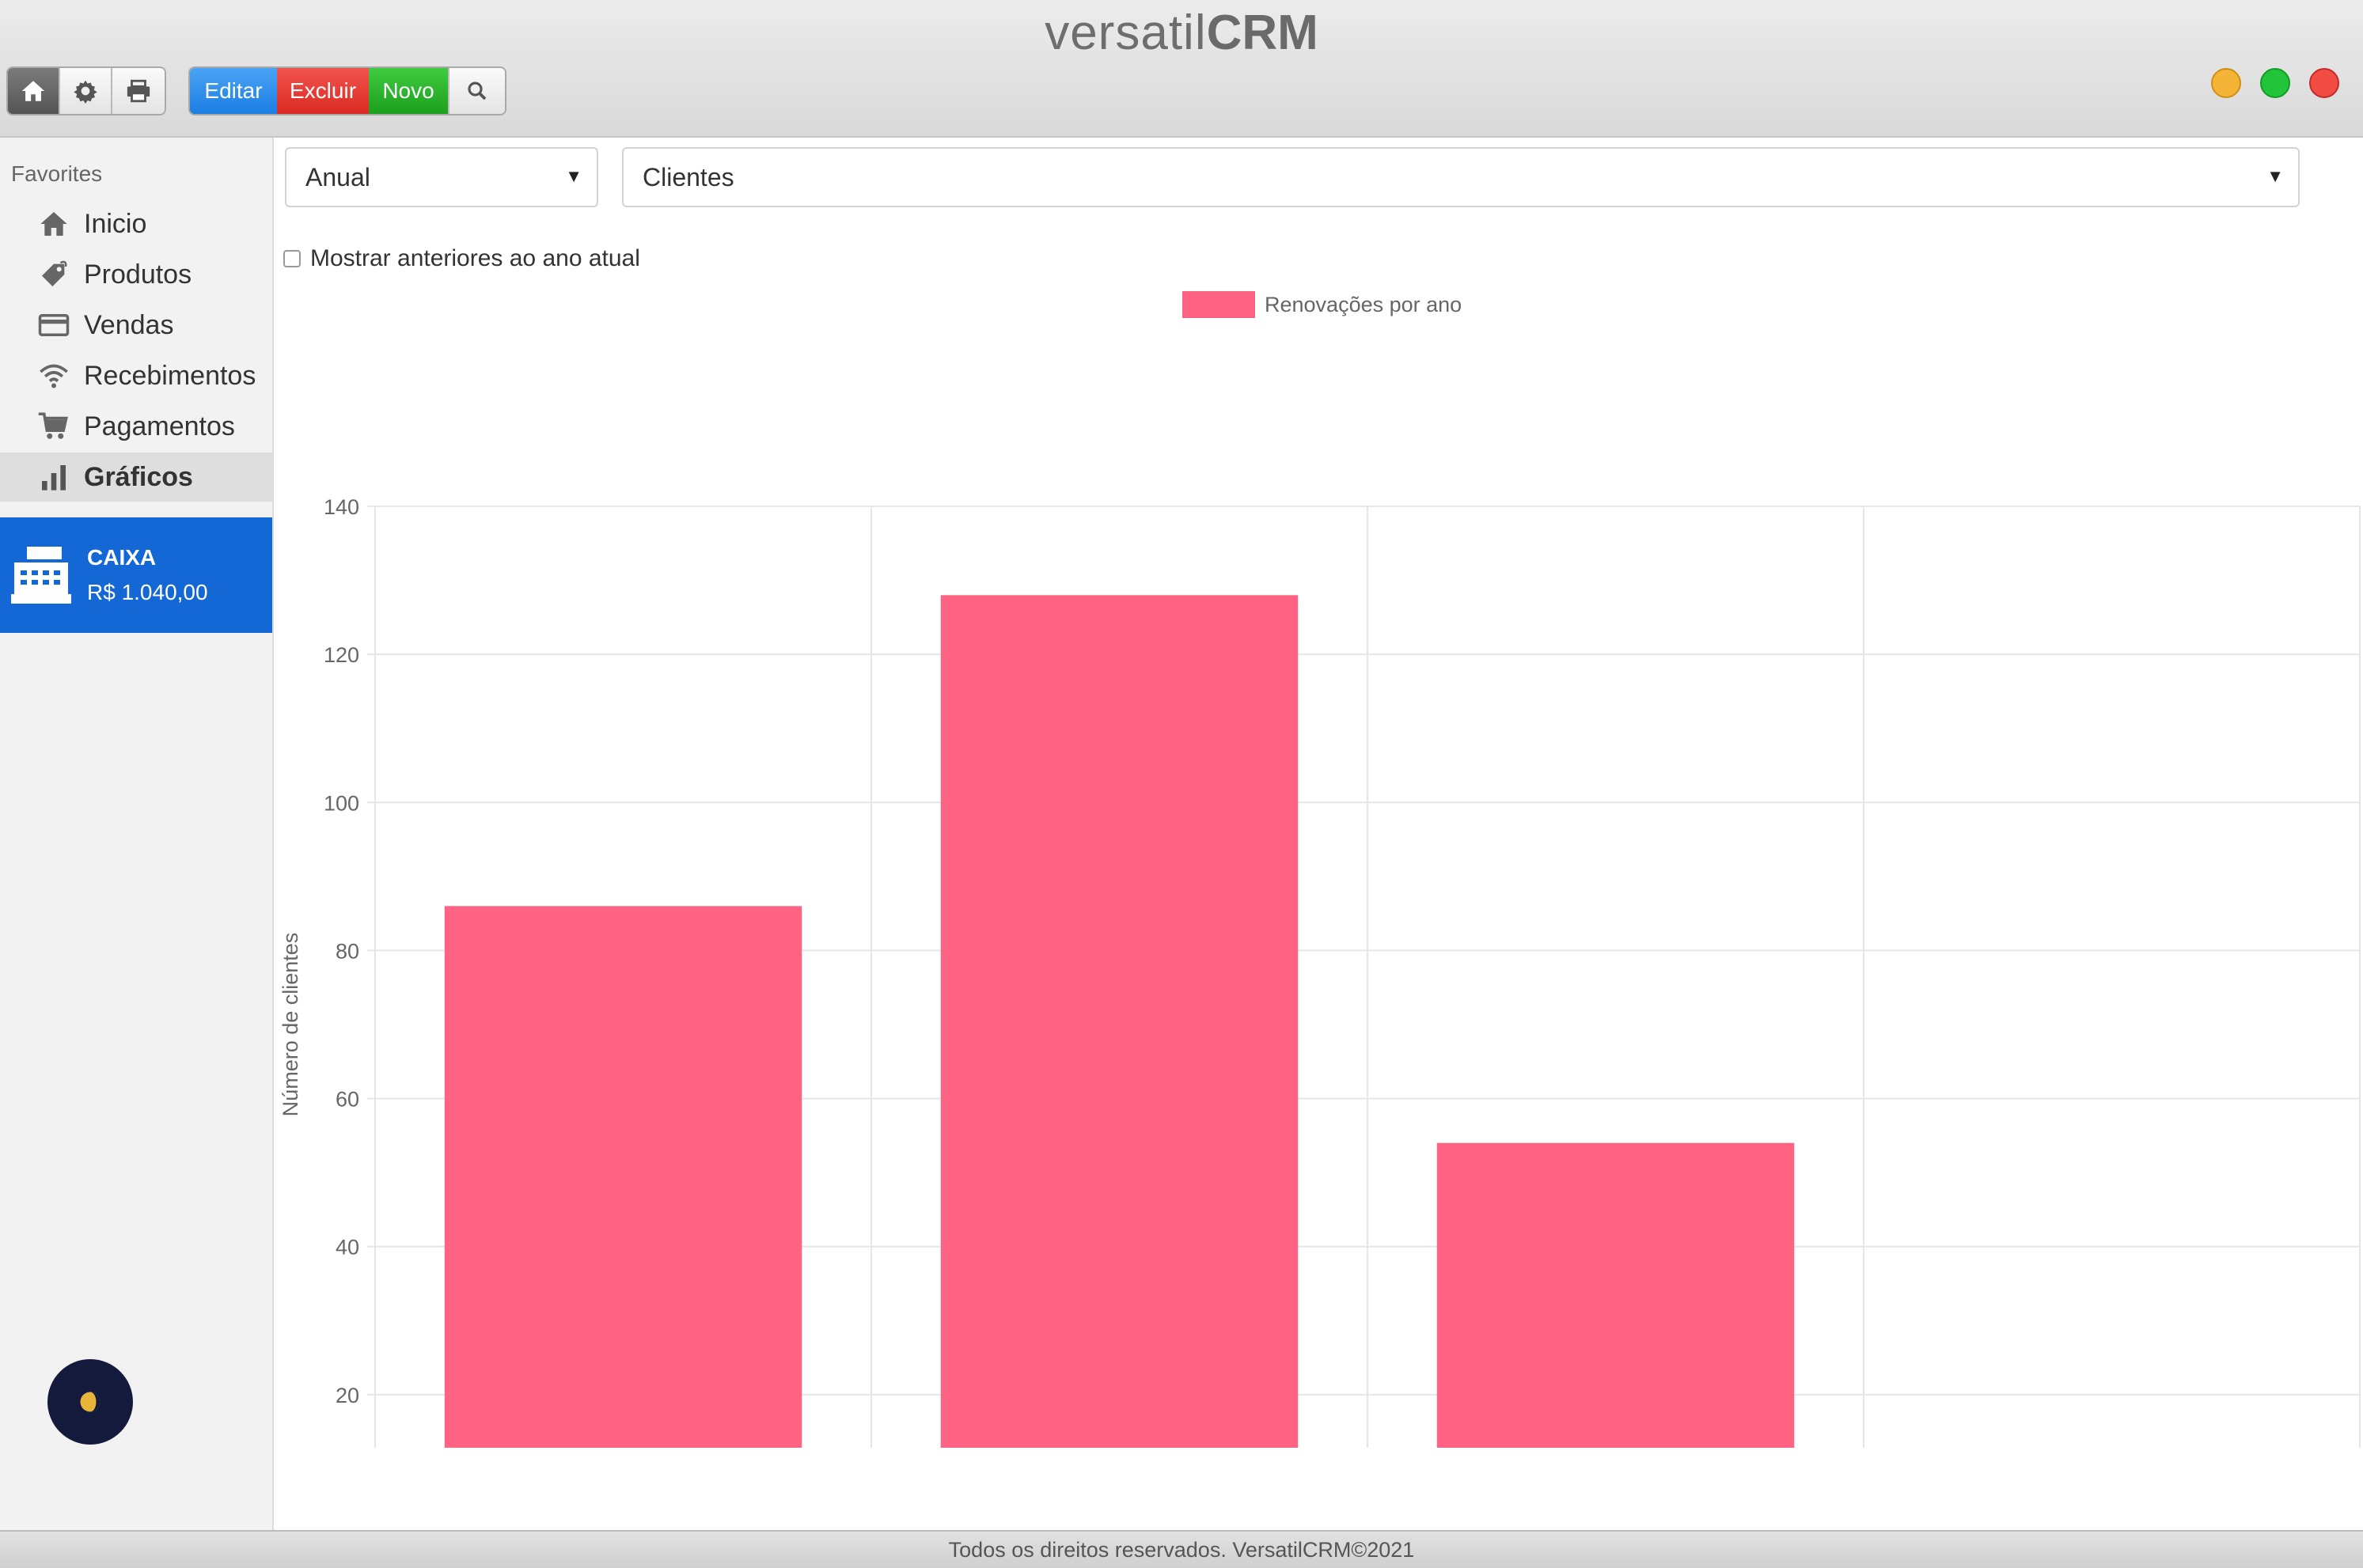 The width and height of the screenshot is (2363, 1568). I want to click on y-axis-label: Número de clientes, so click(291, 1025).